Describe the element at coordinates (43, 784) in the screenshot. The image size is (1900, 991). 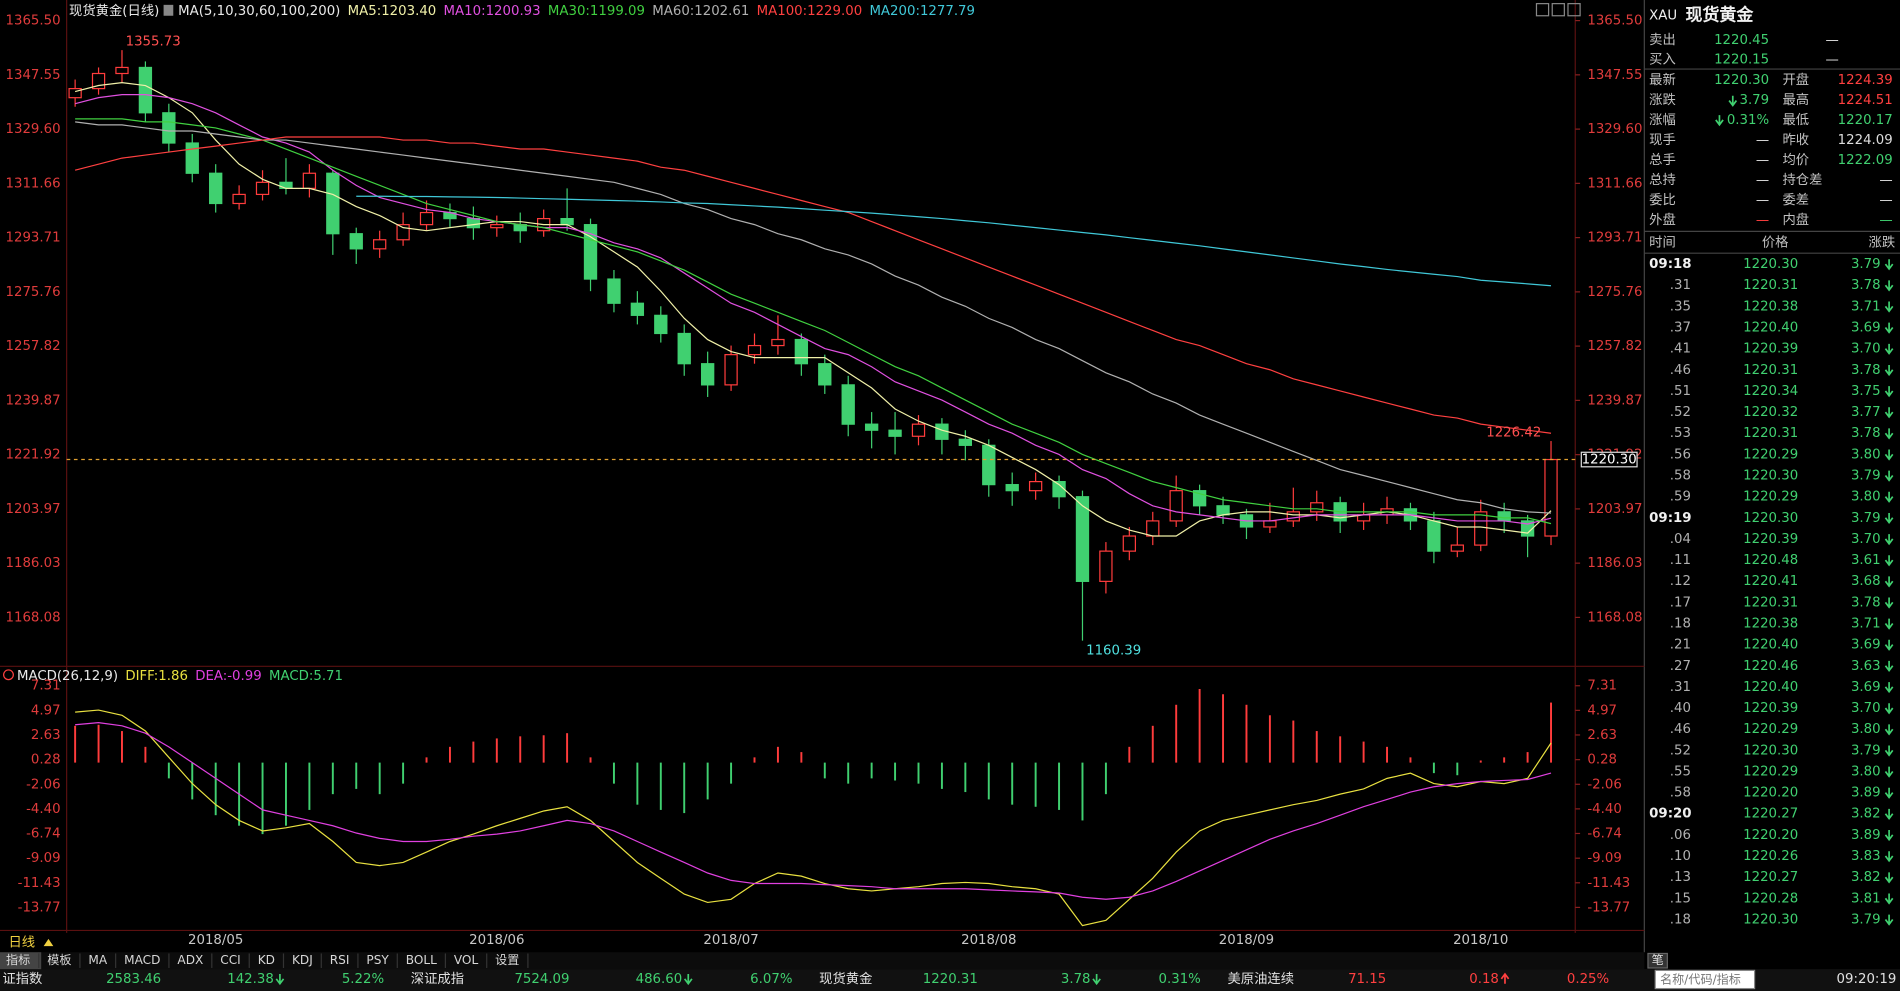
I see `y-tick-label: -2.06` at that location.